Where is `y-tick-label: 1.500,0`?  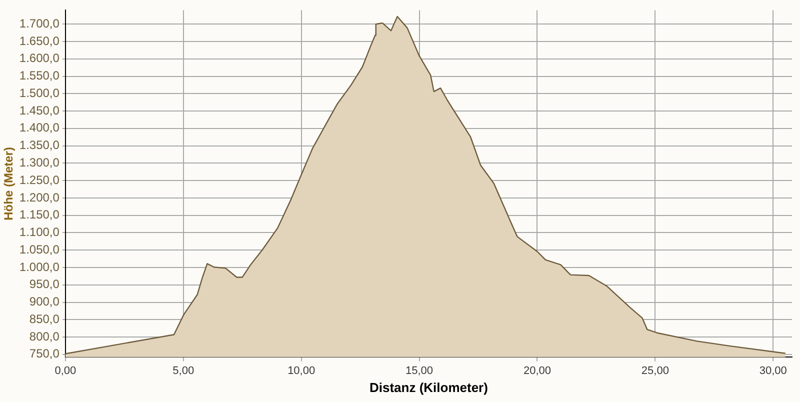 y-tick-label: 1.500,0 is located at coordinates (39, 93).